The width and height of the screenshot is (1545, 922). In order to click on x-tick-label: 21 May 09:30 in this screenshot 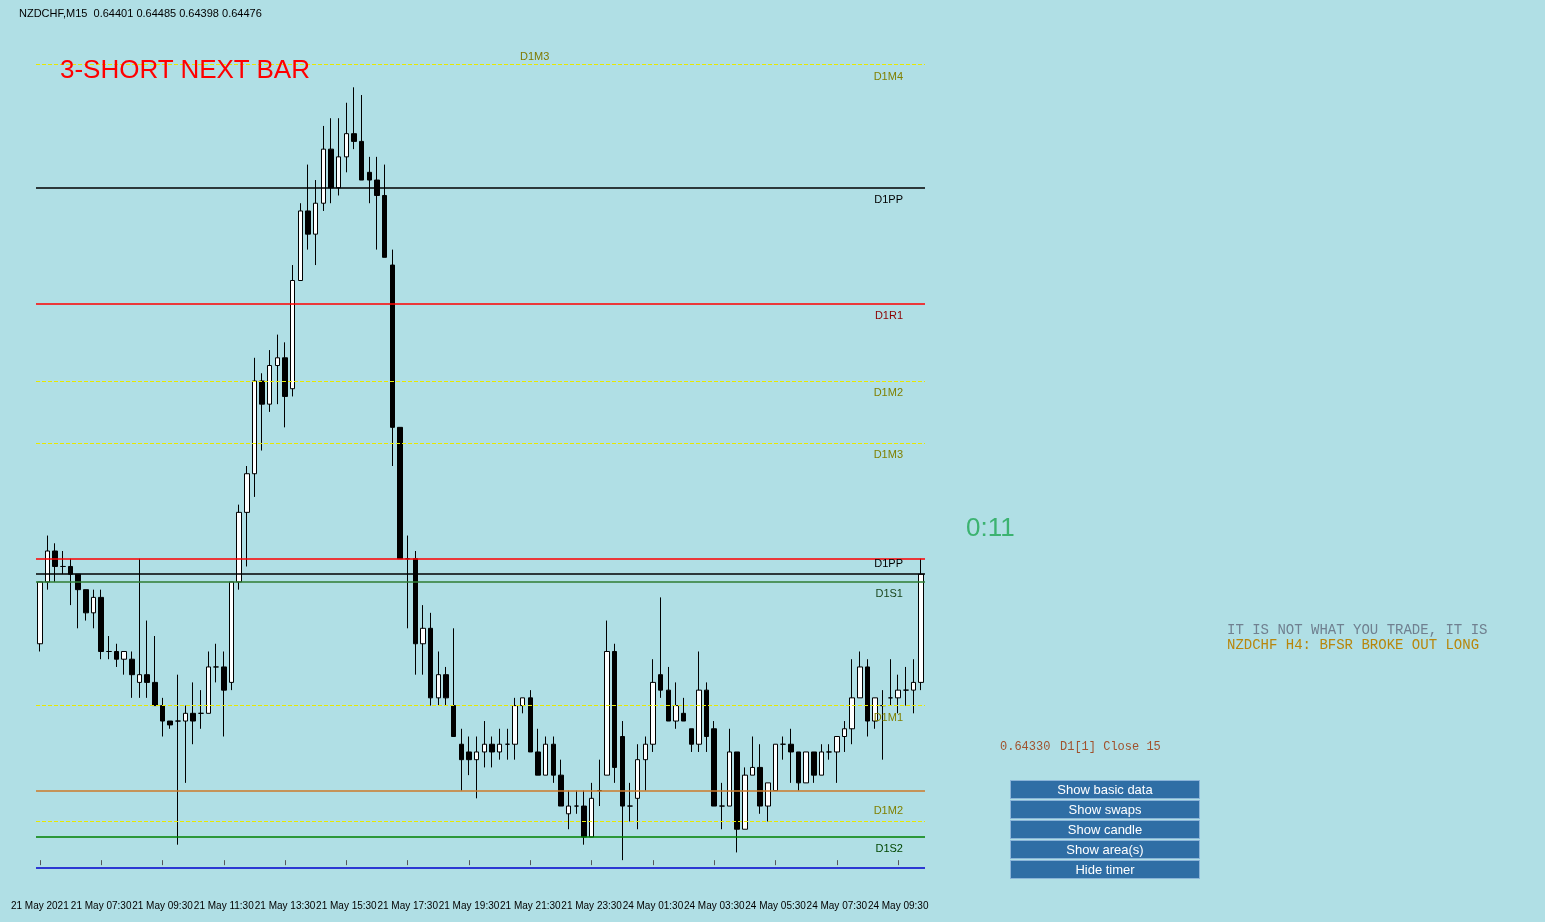, I will do `click(163, 905)`.